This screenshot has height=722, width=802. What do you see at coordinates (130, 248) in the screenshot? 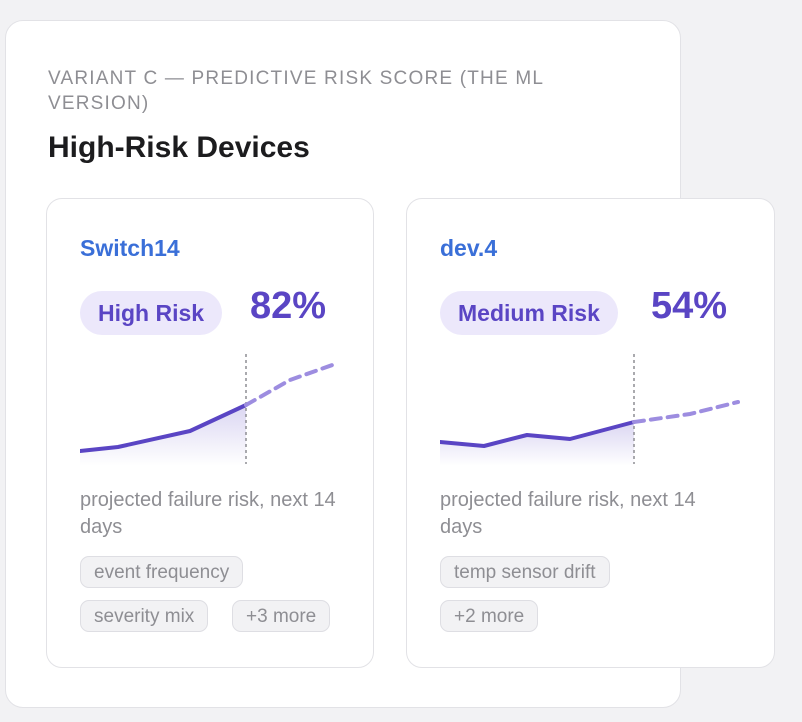
I see `device-name: Switch14` at bounding box center [130, 248].